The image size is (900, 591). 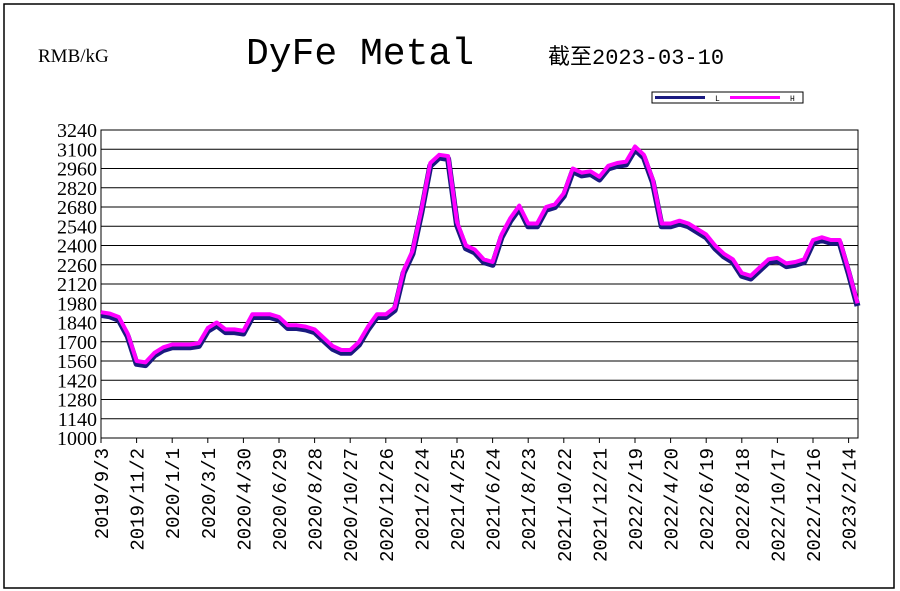 I want to click on y-unit: RMB/kG, so click(x=73, y=56).